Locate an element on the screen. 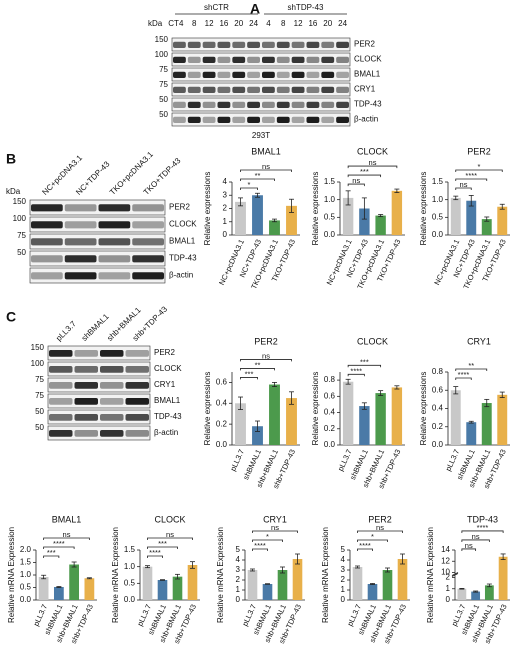  lane-label: CT4 is located at coordinates (176, 23).